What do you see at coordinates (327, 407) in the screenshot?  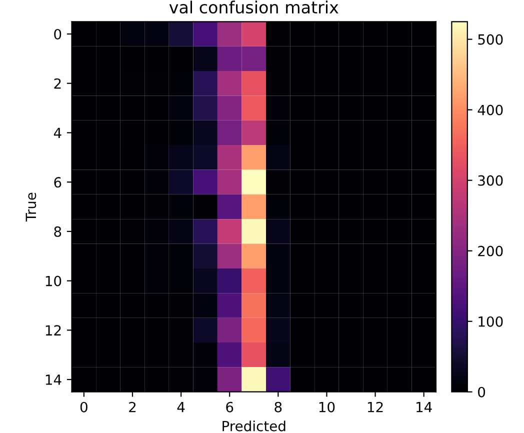 I see `x-tick-label: 10` at bounding box center [327, 407].